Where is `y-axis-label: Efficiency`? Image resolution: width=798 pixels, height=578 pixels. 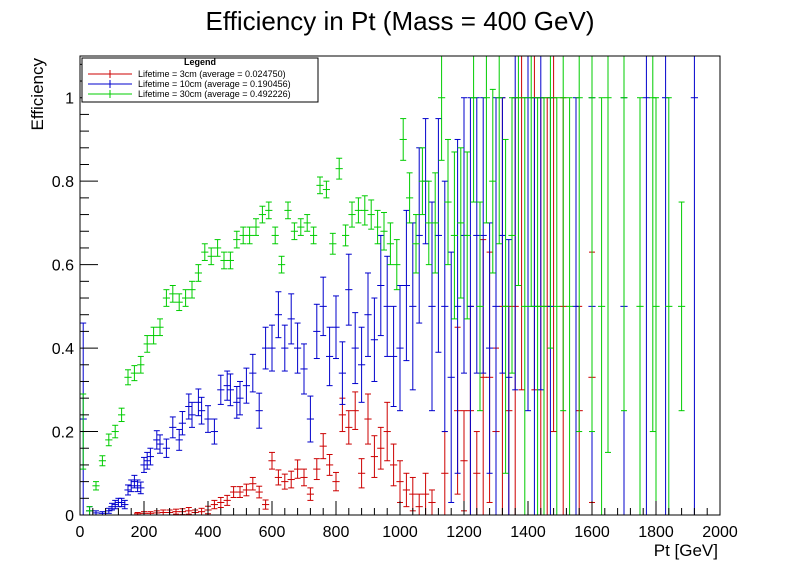 y-axis-label: Efficiency is located at coordinates (37, 94).